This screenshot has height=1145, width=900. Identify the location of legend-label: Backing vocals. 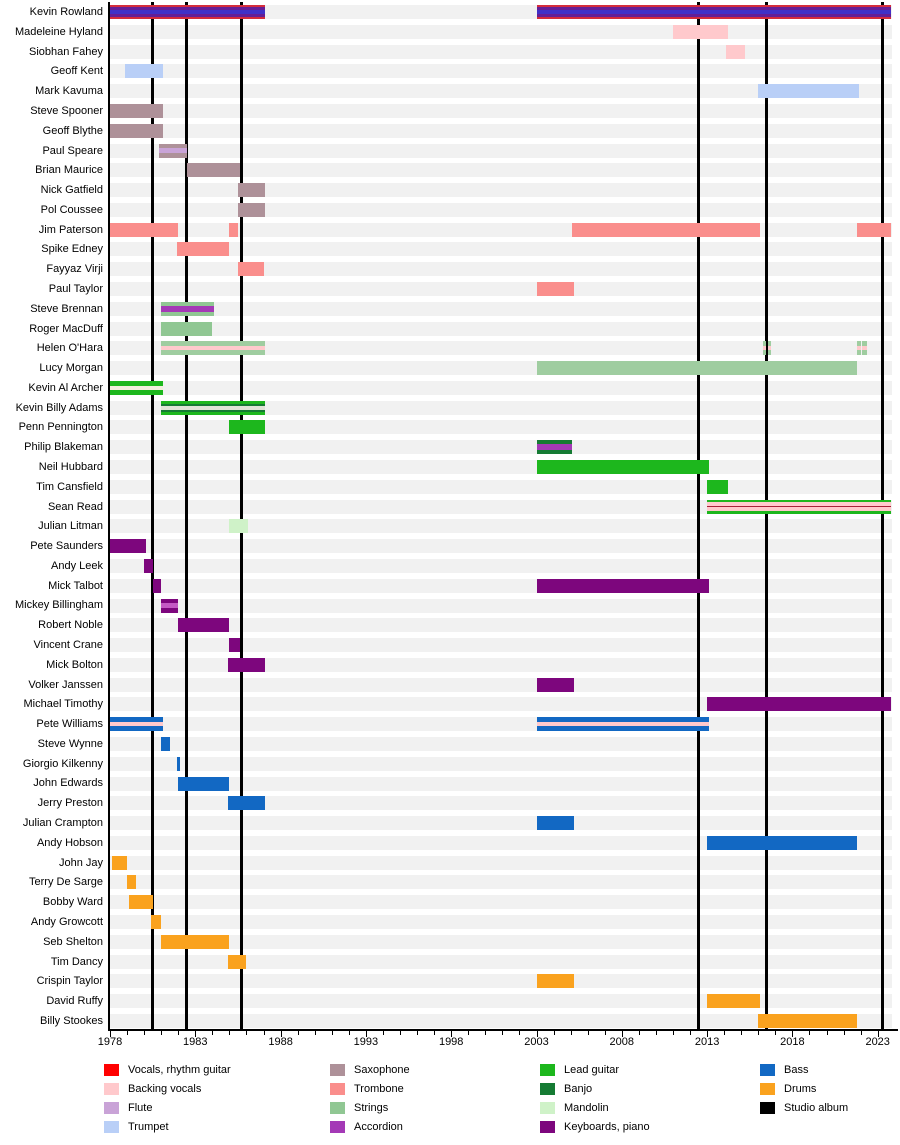
(165, 1089).